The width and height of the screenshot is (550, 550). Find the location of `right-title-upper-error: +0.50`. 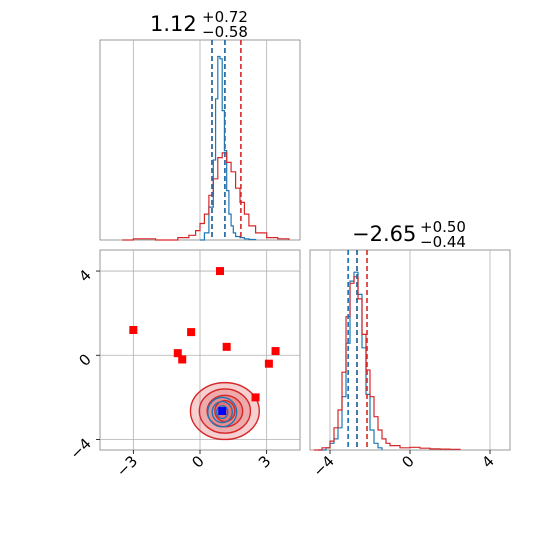

right-title-upper-error: +0.50 is located at coordinates (443, 227).